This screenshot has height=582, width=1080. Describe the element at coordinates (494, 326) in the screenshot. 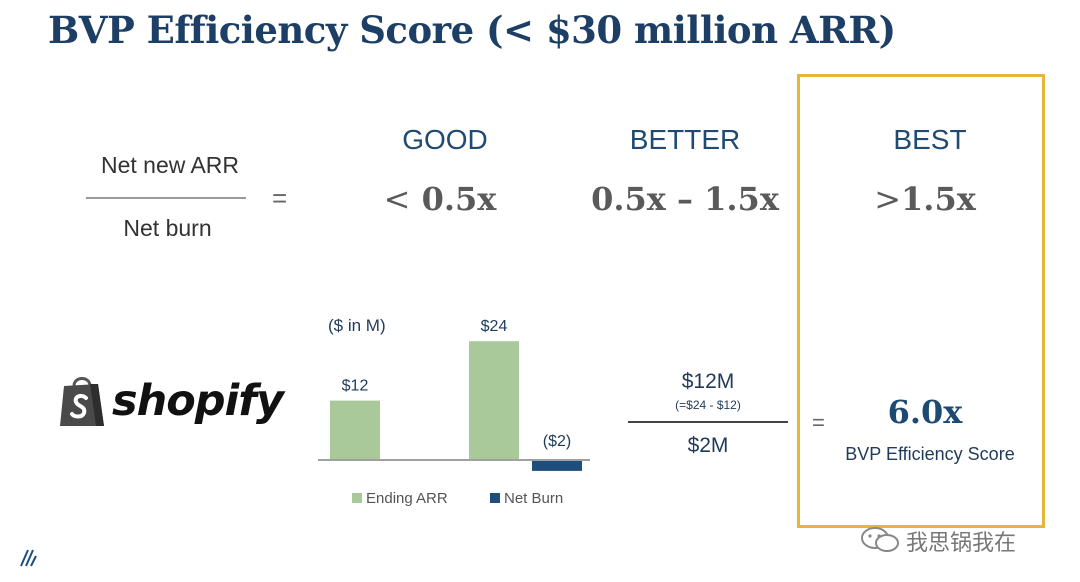

I see `bar-label-2: $24` at that location.